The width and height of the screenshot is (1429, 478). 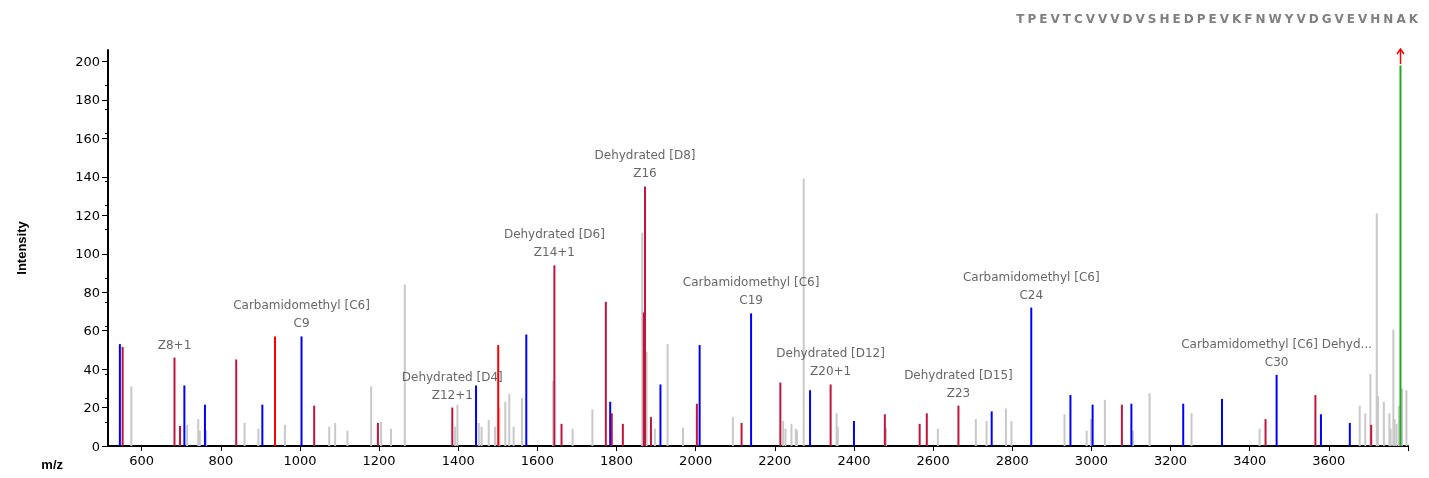 I want to click on x-tick-label: 3000, so click(x=1091, y=460).